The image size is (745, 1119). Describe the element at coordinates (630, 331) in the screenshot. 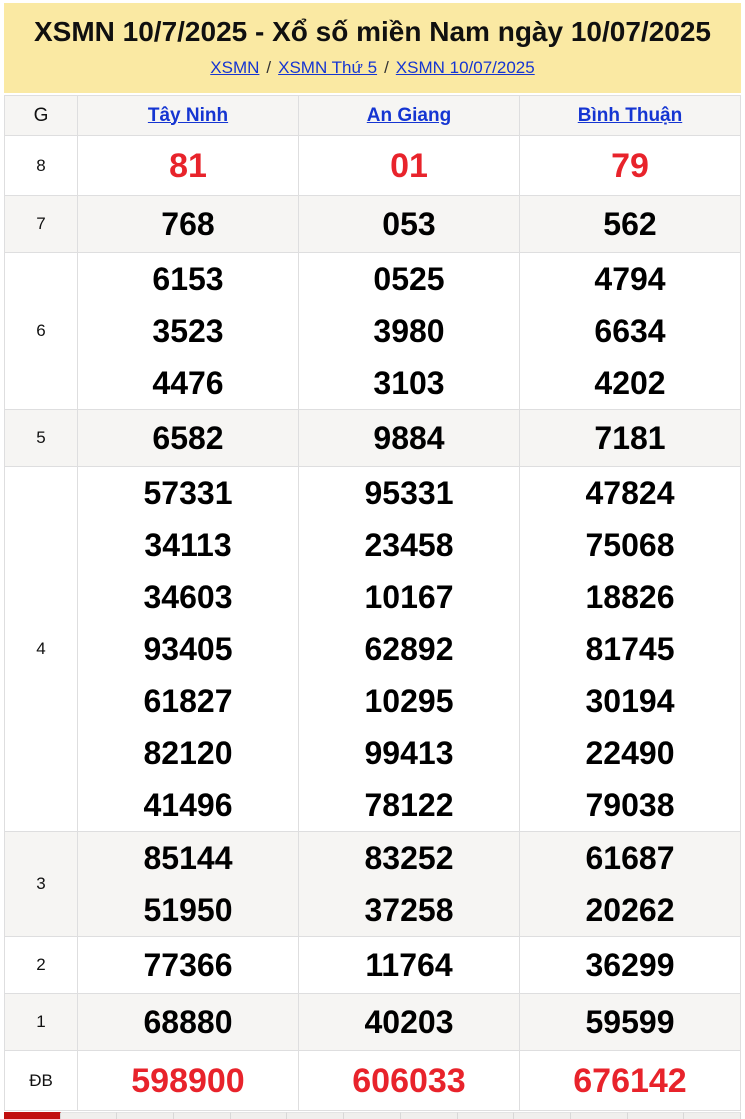

I see `prize-number: 6634` at that location.